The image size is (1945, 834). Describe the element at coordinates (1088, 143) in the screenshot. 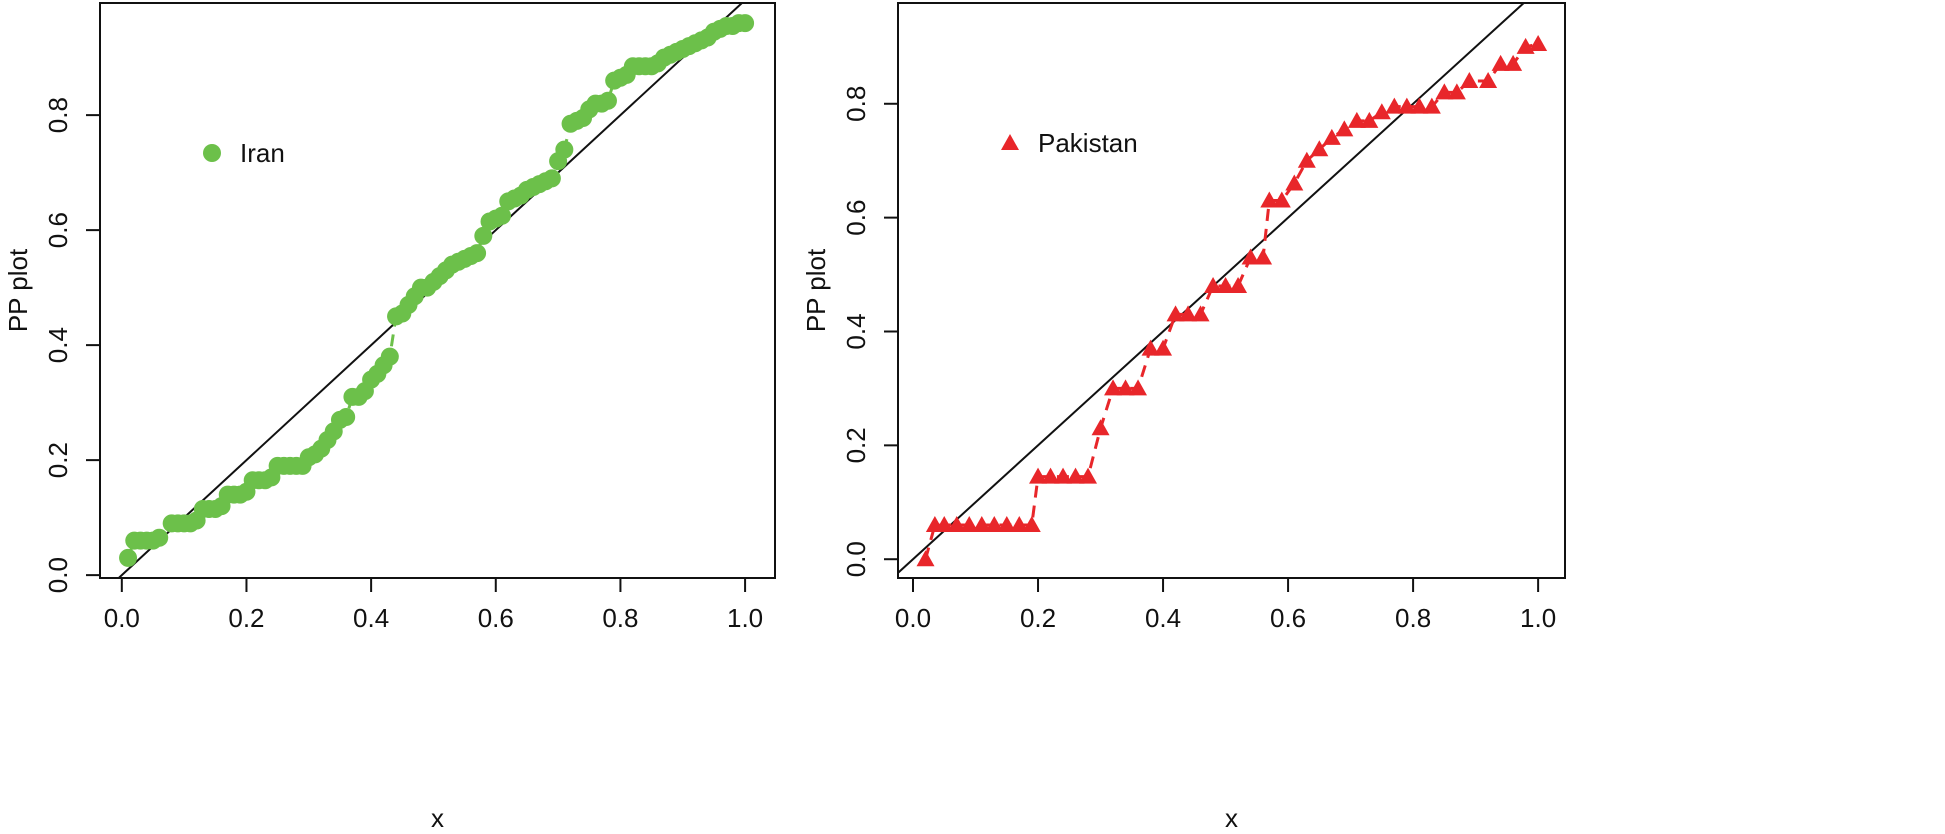

I see `legend-label: Pakistan` at that location.